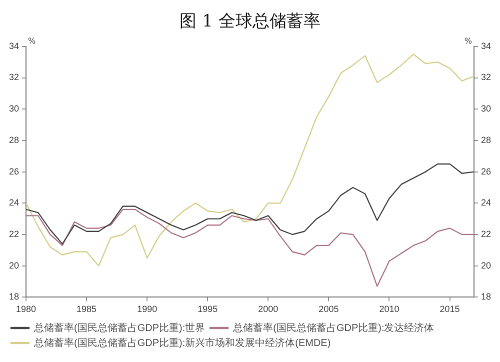 The width and height of the screenshot is (500, 362). What do you see at coordinates (486, 203) in the screenshot?
I see `y2-tick-label: 24` at bounding box center [486, 203].